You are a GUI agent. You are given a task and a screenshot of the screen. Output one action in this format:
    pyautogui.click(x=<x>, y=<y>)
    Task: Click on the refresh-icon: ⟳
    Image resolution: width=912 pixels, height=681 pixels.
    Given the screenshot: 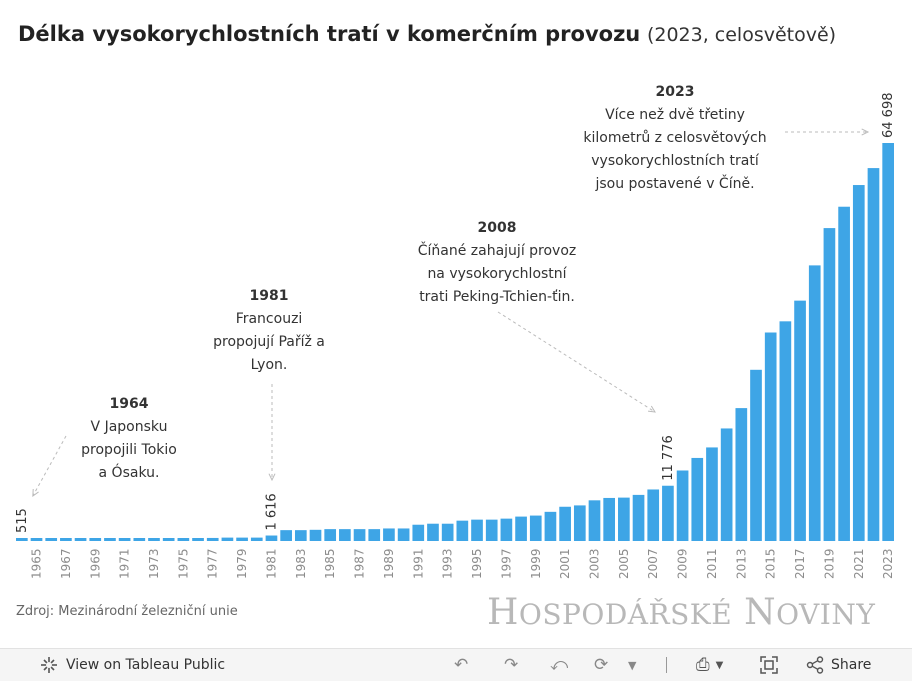 What is the action you would take?
    pyautogui.click(x=601, y=665)
    